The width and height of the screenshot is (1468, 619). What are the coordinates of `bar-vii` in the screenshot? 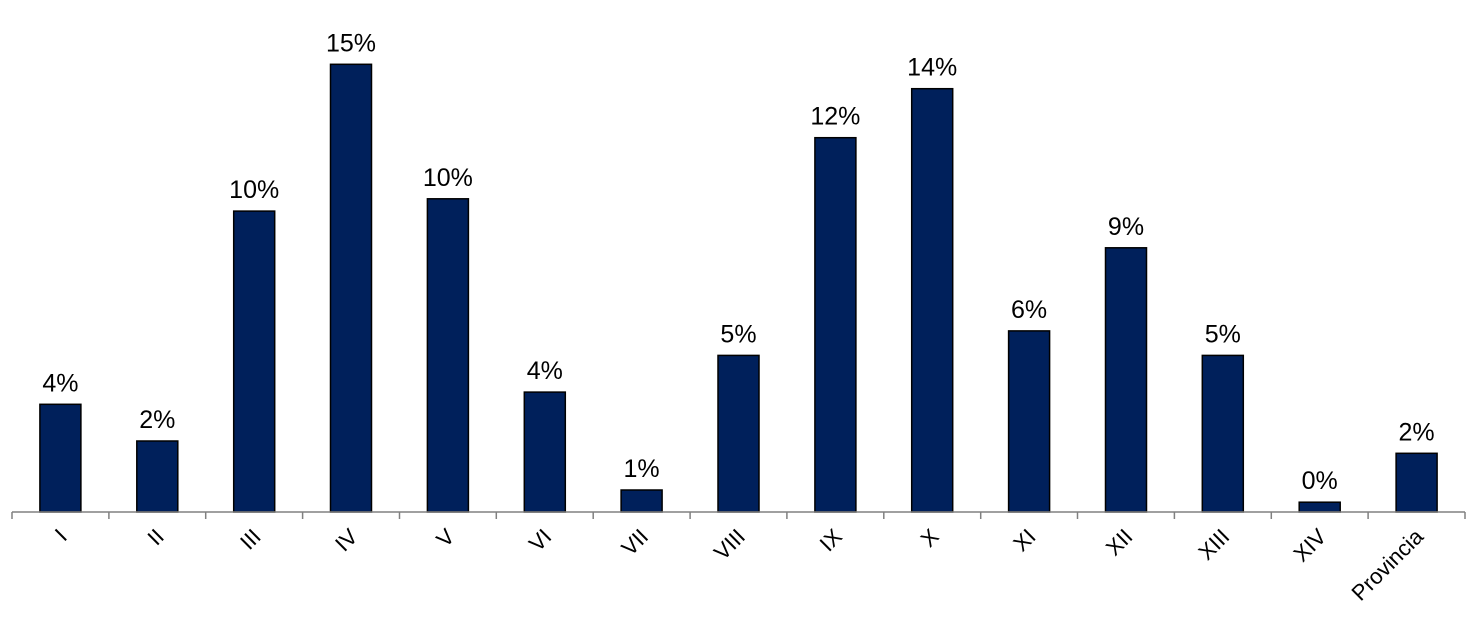 It's located at (641, 501).